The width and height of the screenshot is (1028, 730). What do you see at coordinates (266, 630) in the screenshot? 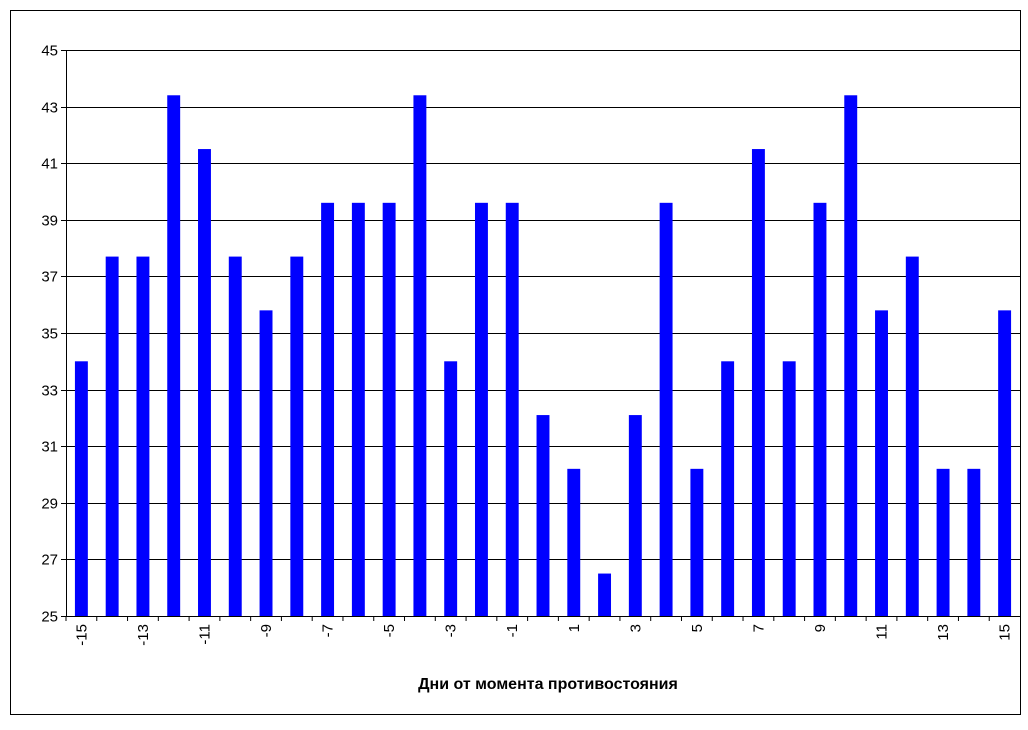
I see `x-tick-label: -9` at bounding box center [266, 630].